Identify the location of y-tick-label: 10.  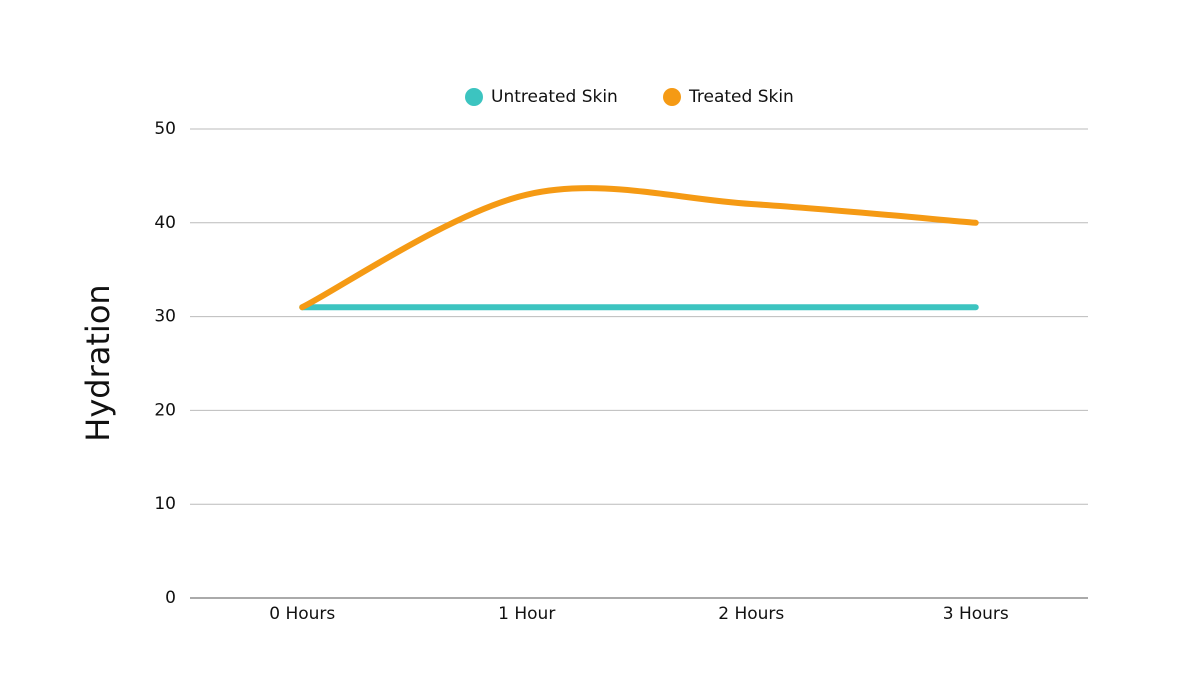
(165, 504).